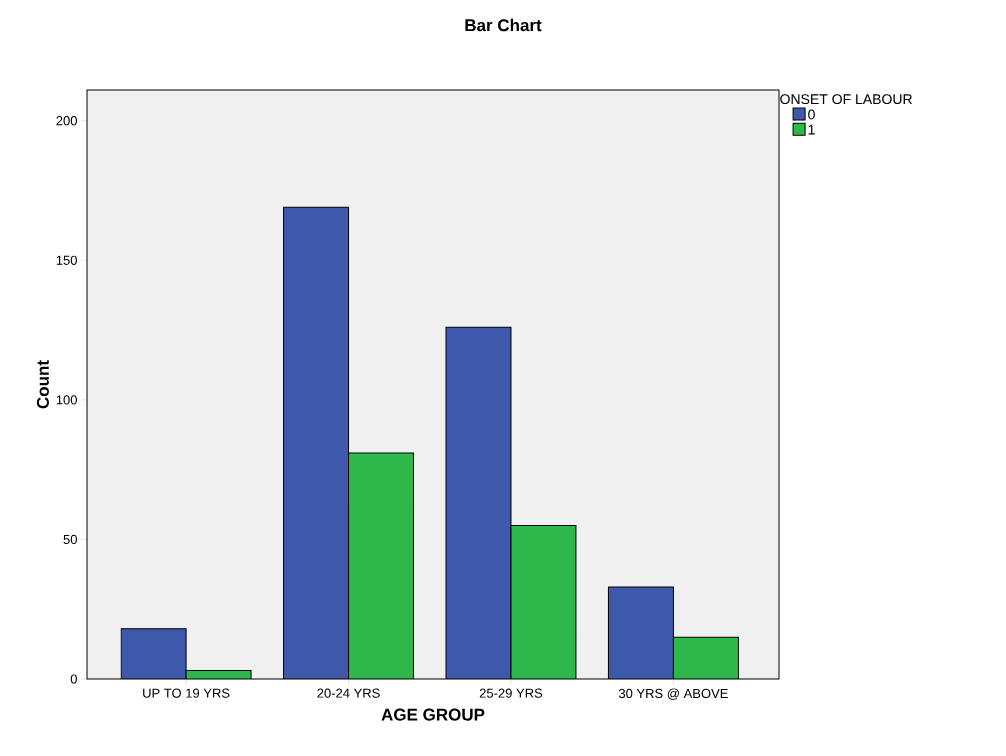 The width and height of the screenshot is (1006, 756). I want to click on legend-label: 0, so click(811, 114).